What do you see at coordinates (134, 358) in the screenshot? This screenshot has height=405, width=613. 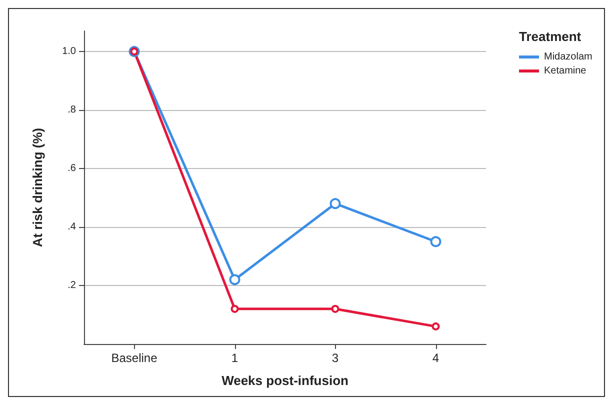 I see `x-tick-label: Baseline` at bounding box center [134, 358].